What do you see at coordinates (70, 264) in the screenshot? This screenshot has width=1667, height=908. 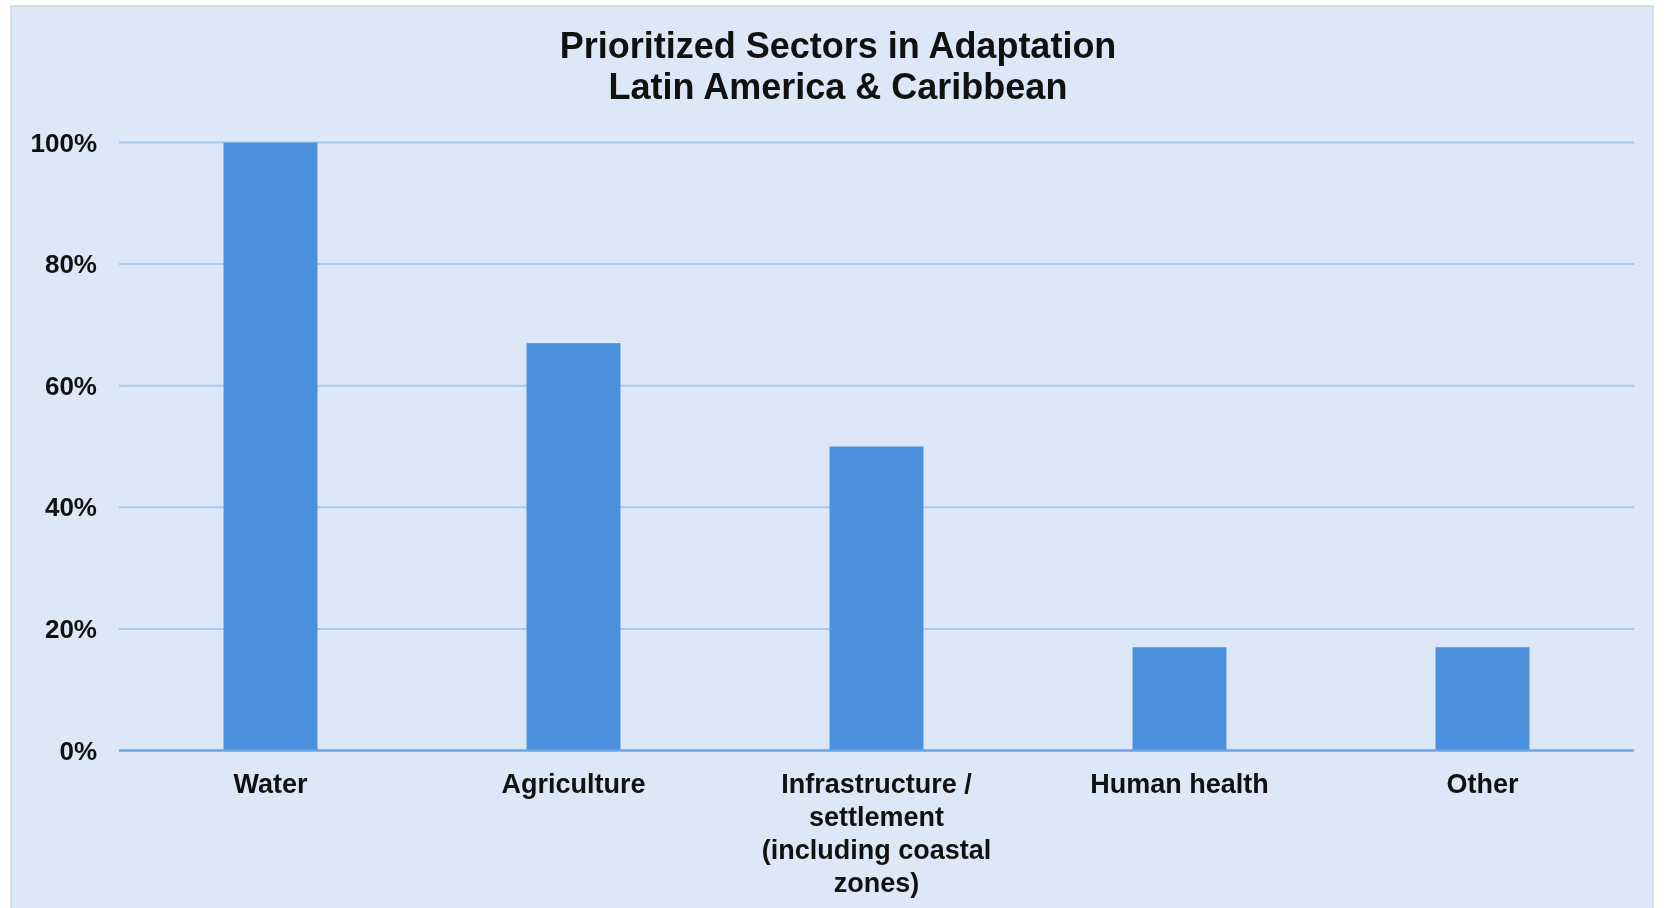 I see `y-tick-label: 80%` at bounding box center [70, 264].